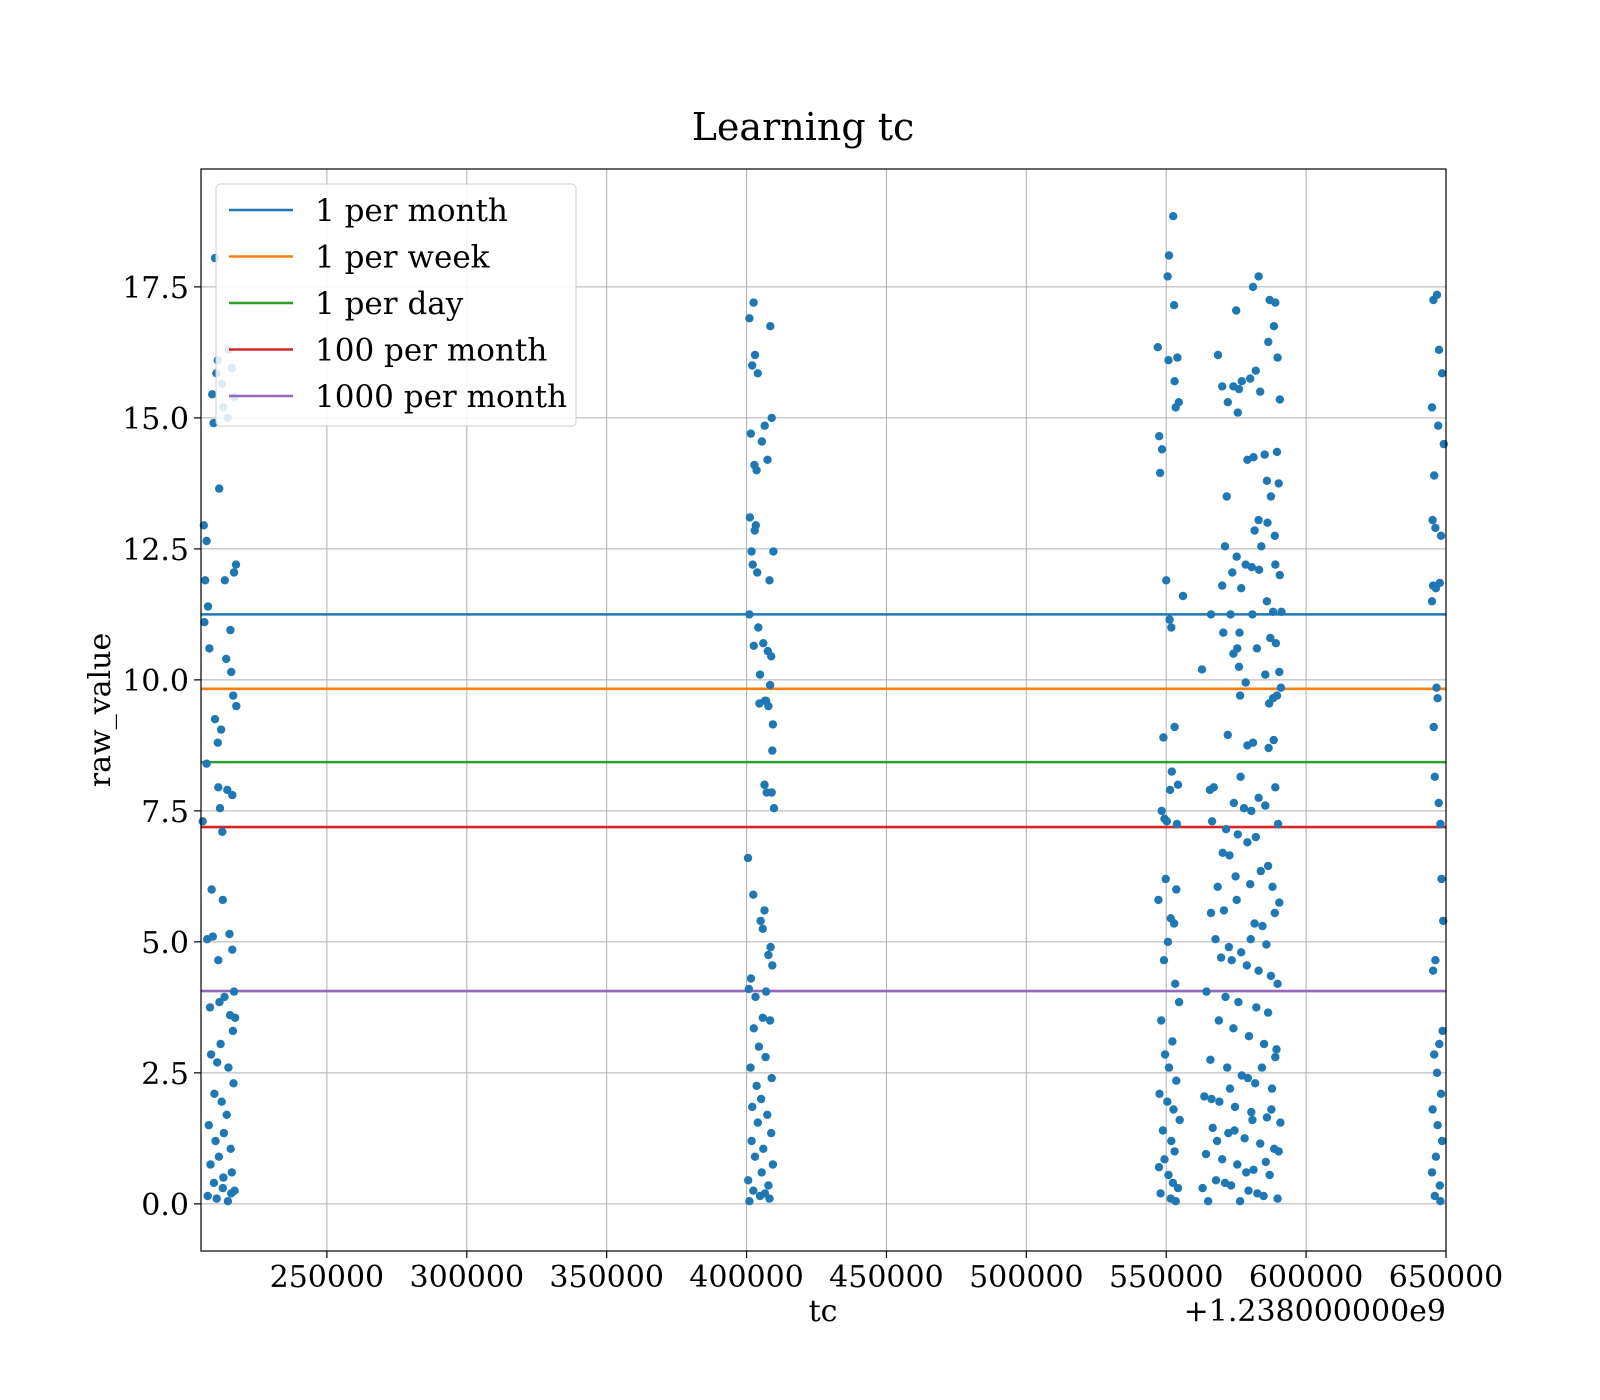 The image size is (1600, 1400). I want to click on y-axis-ticks: 0.0 2.5 5.0 7.5 10.0 12.5 15.0 17.5, so click(161, 747).